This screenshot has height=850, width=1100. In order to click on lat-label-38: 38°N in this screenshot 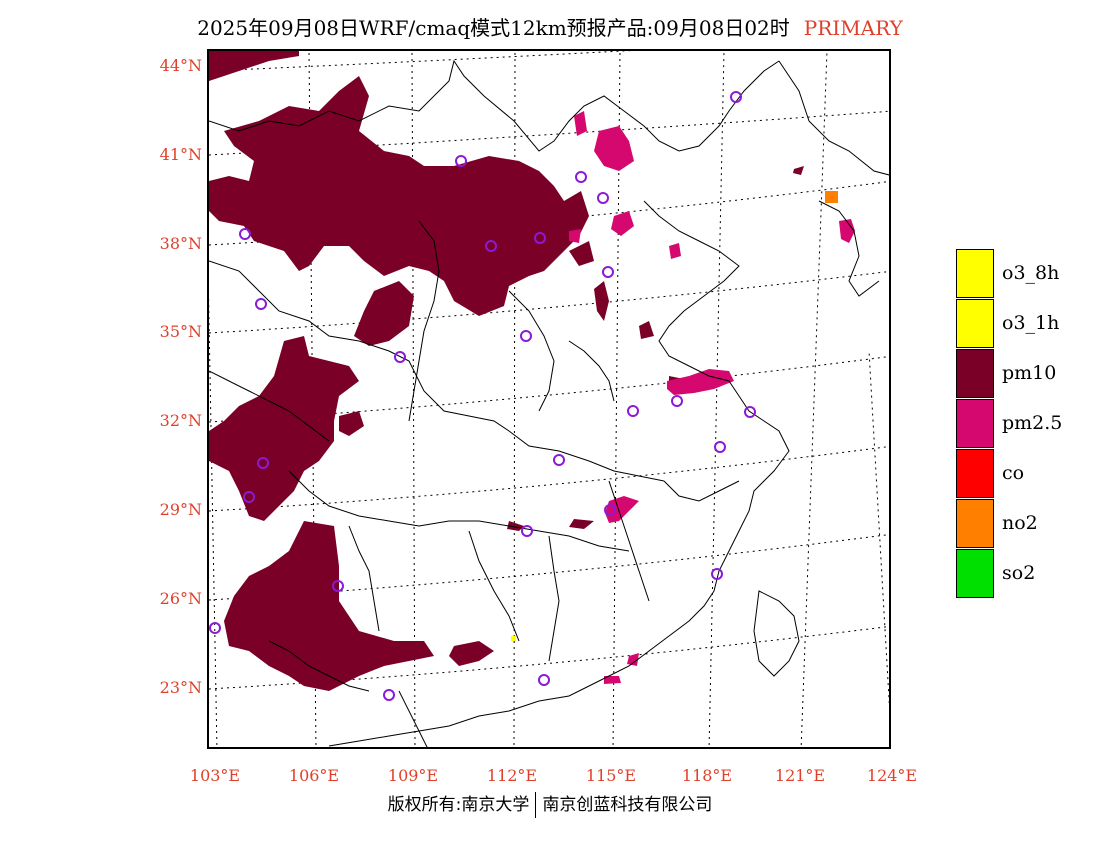, I will do `click(180, 243)`.